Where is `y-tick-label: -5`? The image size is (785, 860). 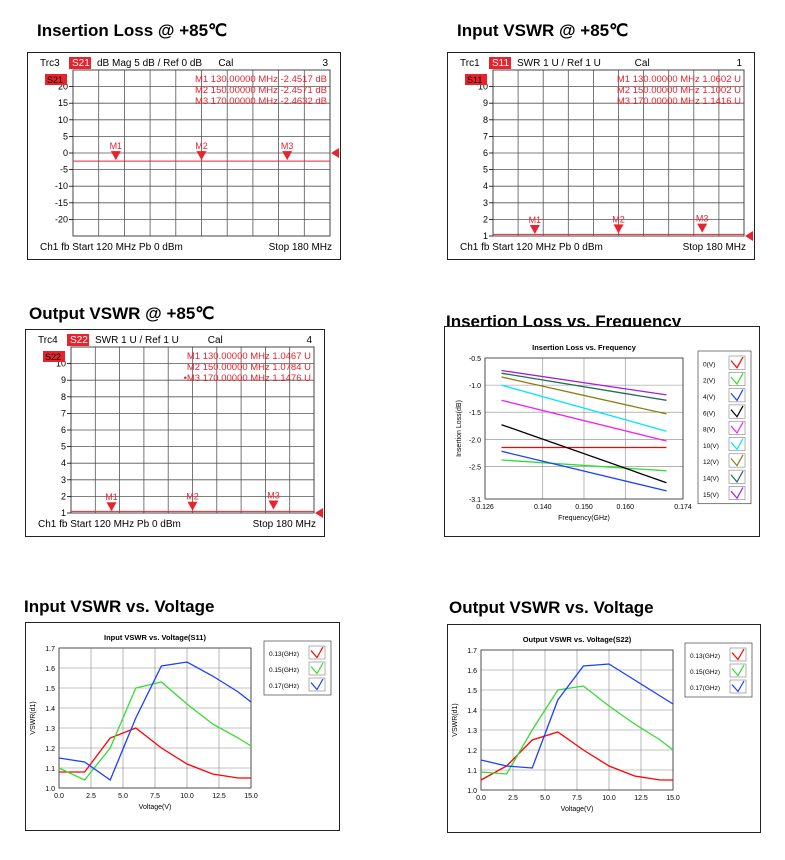 y-tick-label: -5 is located at coordinates (64, 170).